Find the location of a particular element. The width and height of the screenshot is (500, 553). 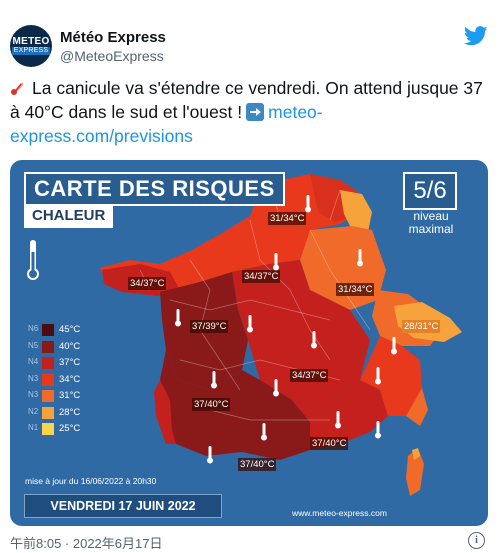

region-corsica is located at coordinates (415, 472).